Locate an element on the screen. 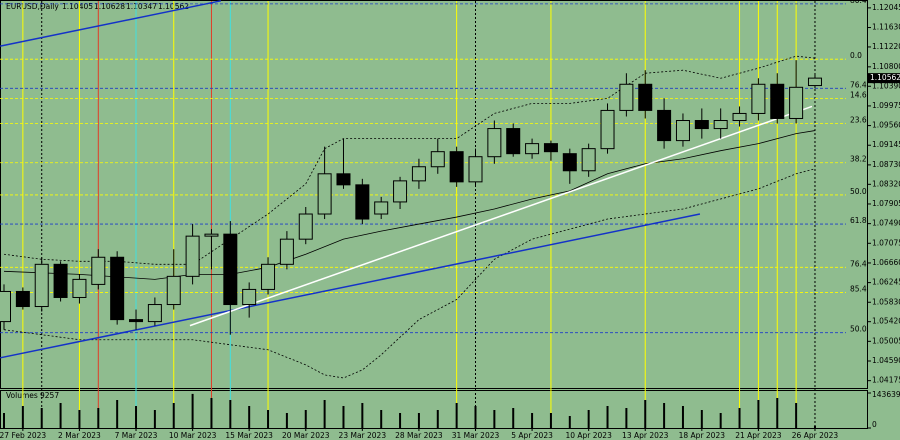 The width and height of the screenshot is (900, 440). x-tick-label: 23 Mar 2023 is located at coordinates (363, 435).